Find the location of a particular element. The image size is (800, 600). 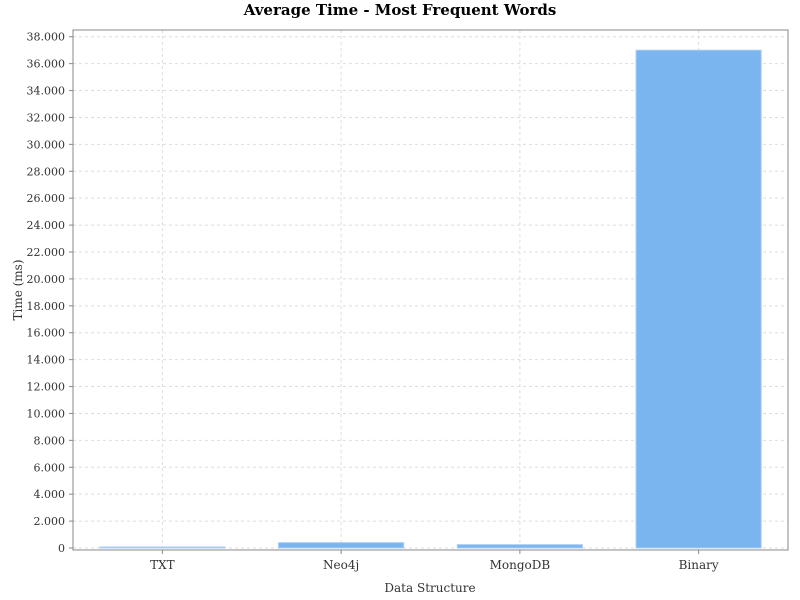

y-tick-label: 30.000 is located at coordinates (46, 144).